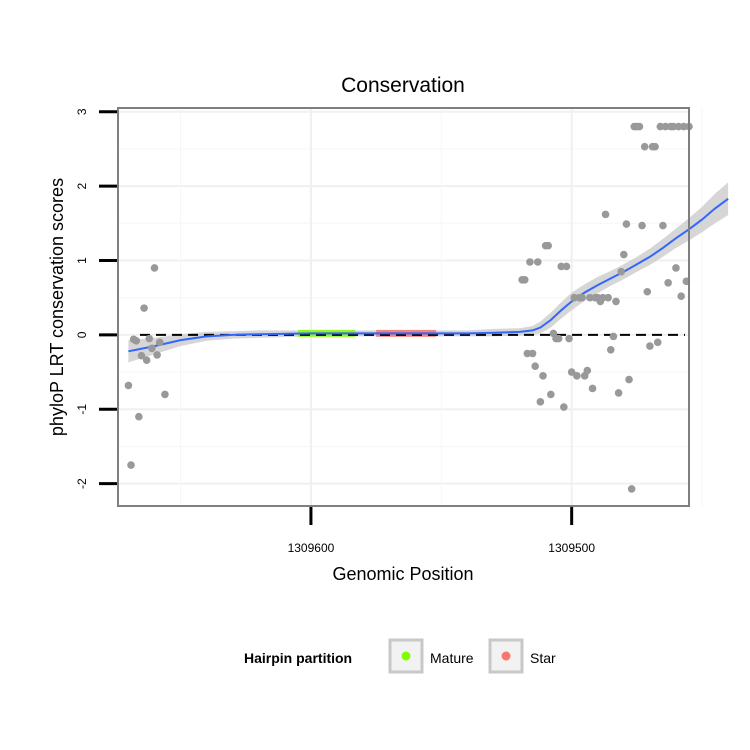 The width and height of the screenshot is (750, 750). Describe the element at coordinates (571, 548) in the screenshot. I see `x-tick-label: 1309500` at that location.